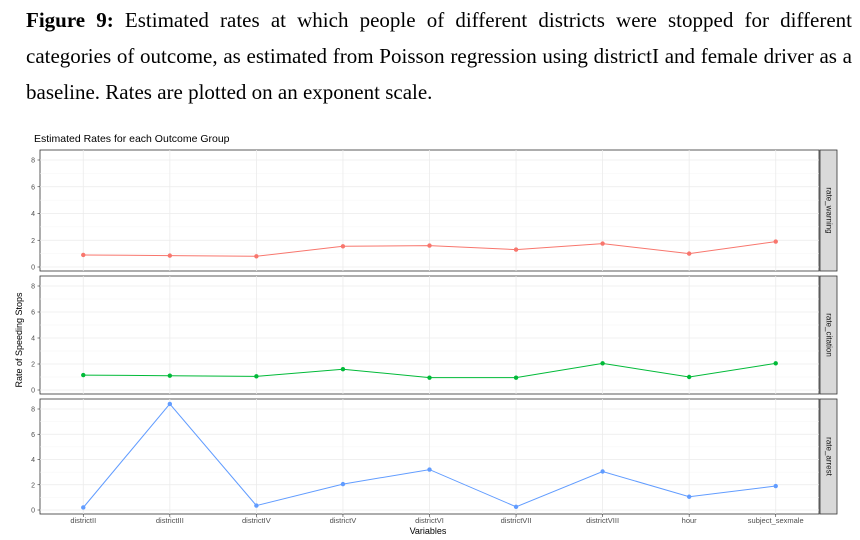 Image resolution: width=860 pixels, height=540 pixels. What do you see at coordinates (690, 520) in the screenshot?
I see `x-tick-label: hour` at bounding box center [690, 520].